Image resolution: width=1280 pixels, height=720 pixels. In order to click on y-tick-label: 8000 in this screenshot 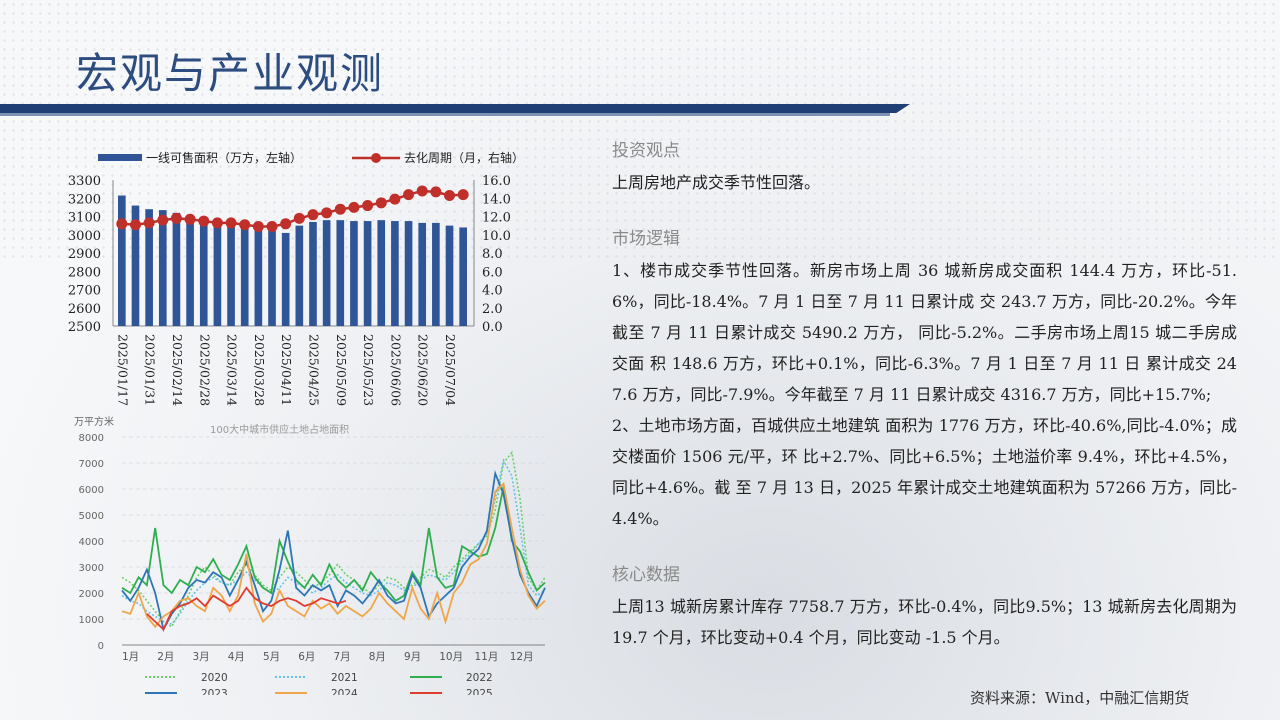, I will do `click(91, 438)`.